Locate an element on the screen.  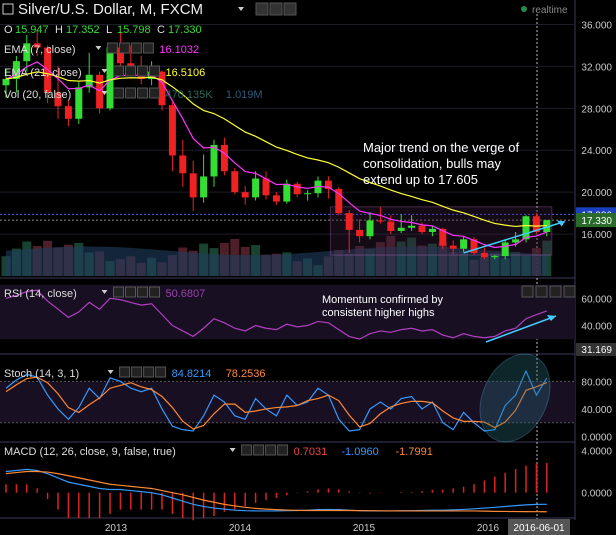
price-tick-label: 32.000 is located at coordinates (596, 67).